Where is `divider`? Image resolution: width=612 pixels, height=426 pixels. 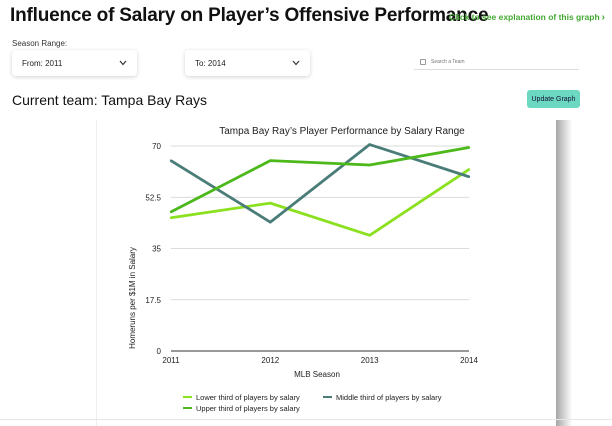
divider is located at coordinates (306, 419).